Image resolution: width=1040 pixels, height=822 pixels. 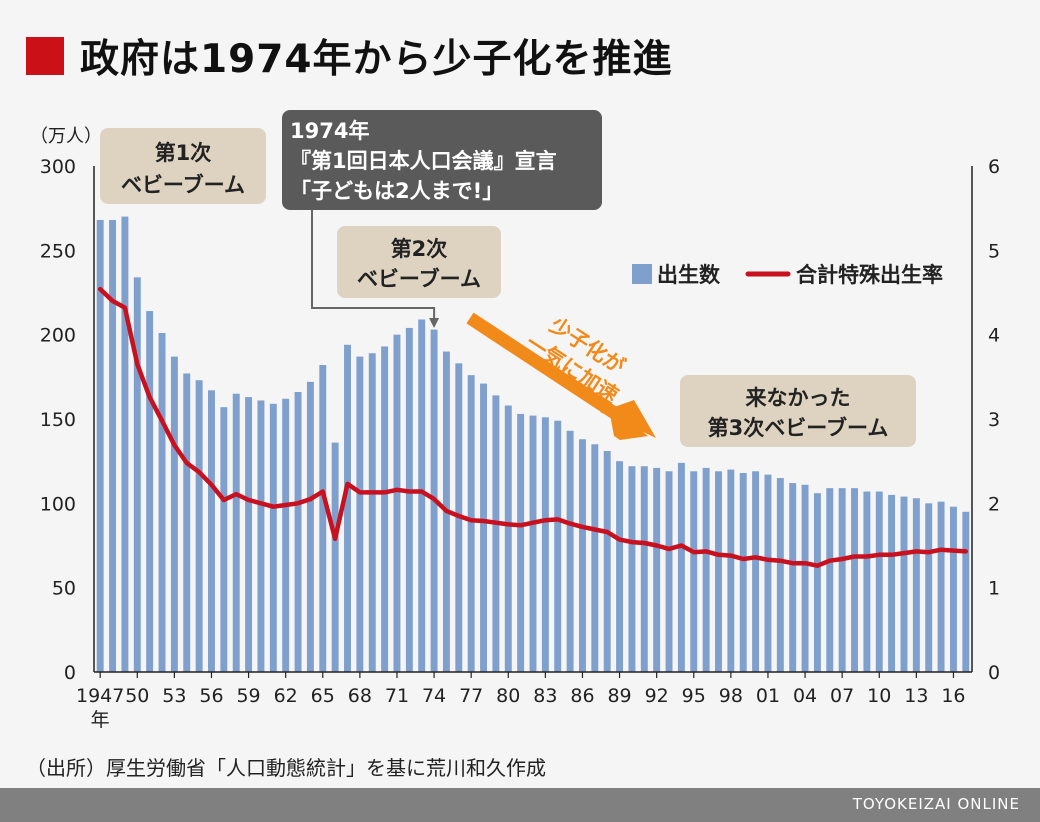 I want to click on x-tick-label: 1947, so click(x=100, y=696).